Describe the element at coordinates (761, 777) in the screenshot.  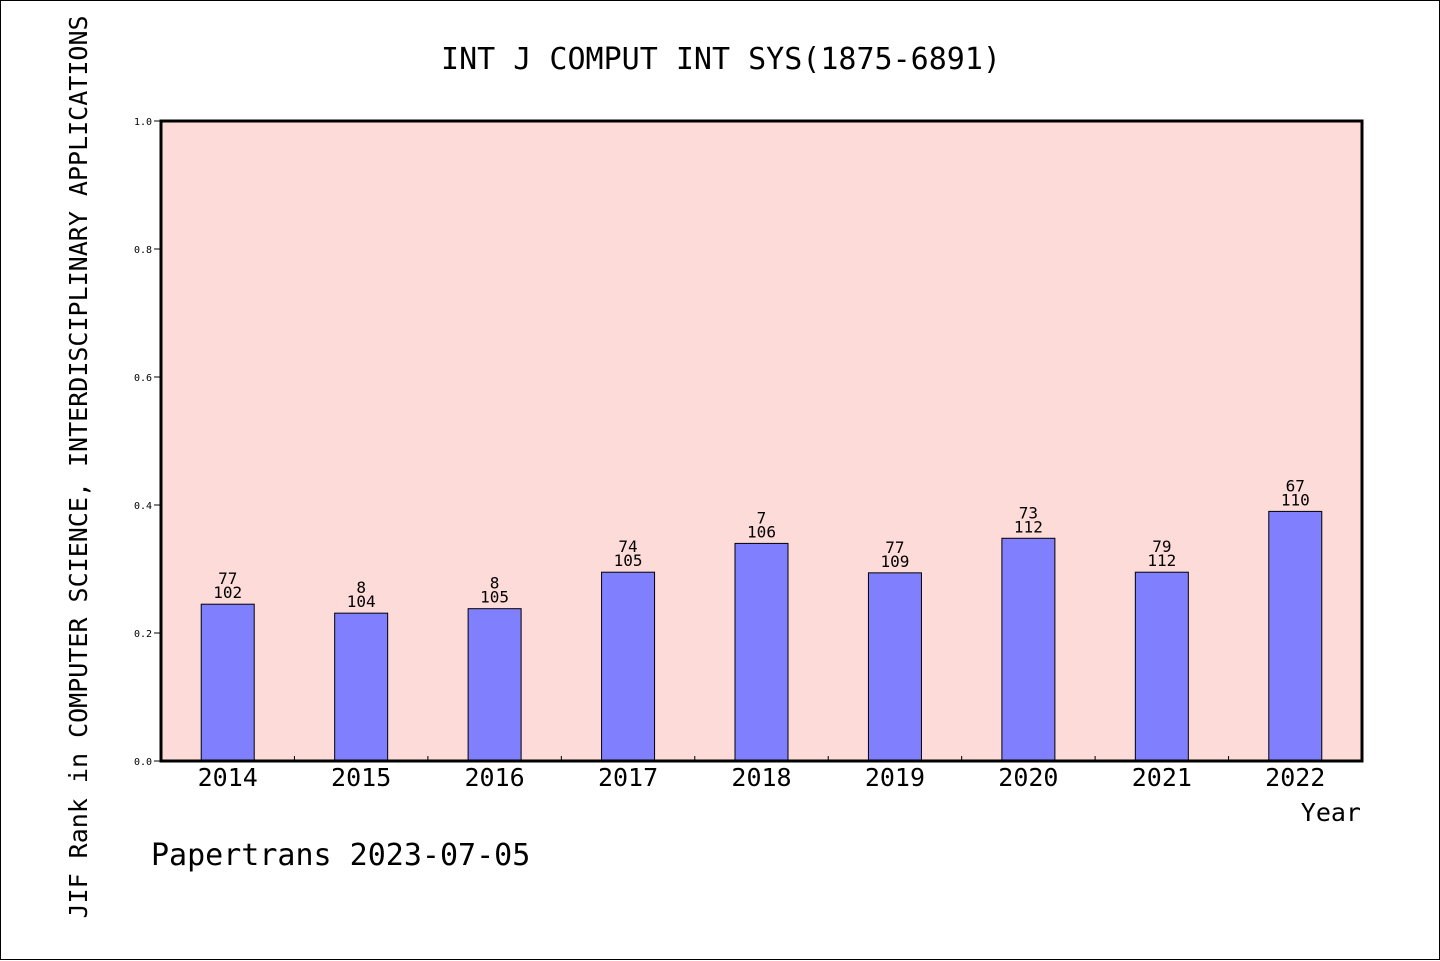
I see `x-tick-label-2018: 2018` at that location.